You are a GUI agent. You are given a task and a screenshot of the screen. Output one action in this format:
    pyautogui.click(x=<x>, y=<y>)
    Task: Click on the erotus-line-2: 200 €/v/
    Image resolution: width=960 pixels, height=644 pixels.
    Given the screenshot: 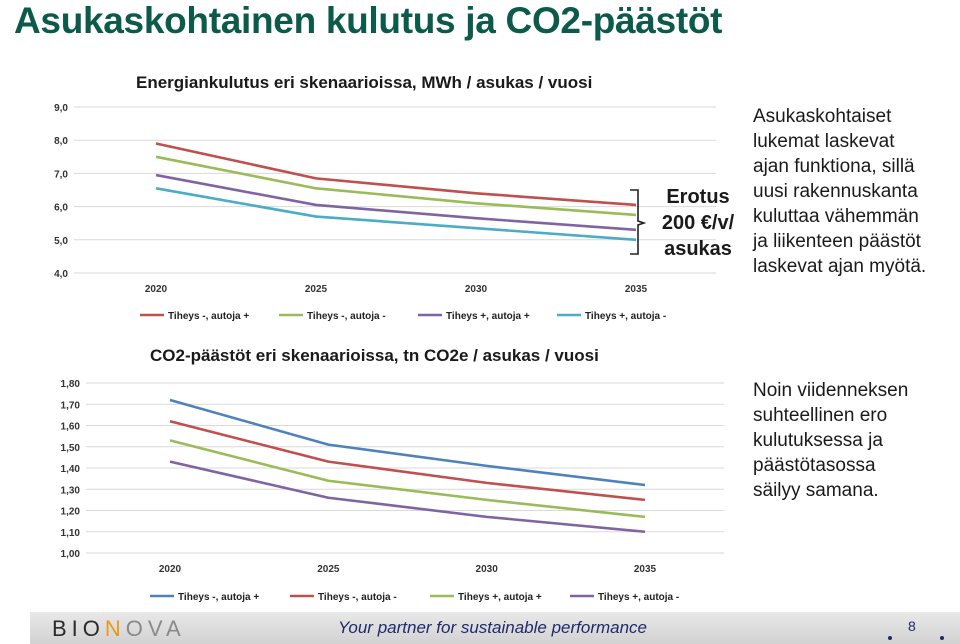 What is the action you would take?
    pyautogui.click(x=698, y=223)
    